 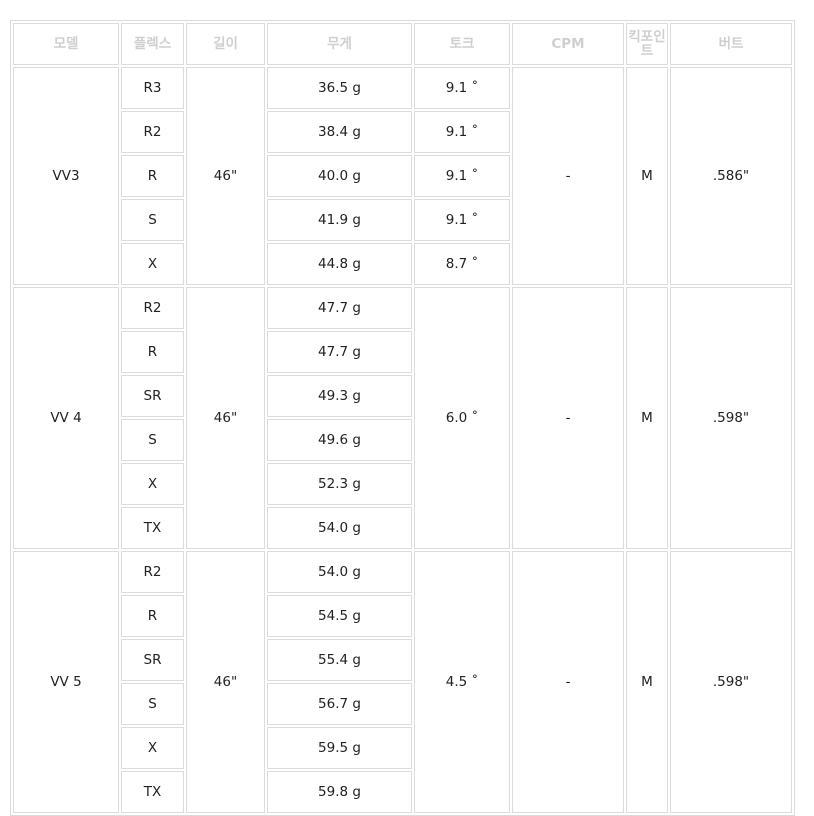 I want to click on table-row: TX 54.0 g, so click(x=402, y=528).